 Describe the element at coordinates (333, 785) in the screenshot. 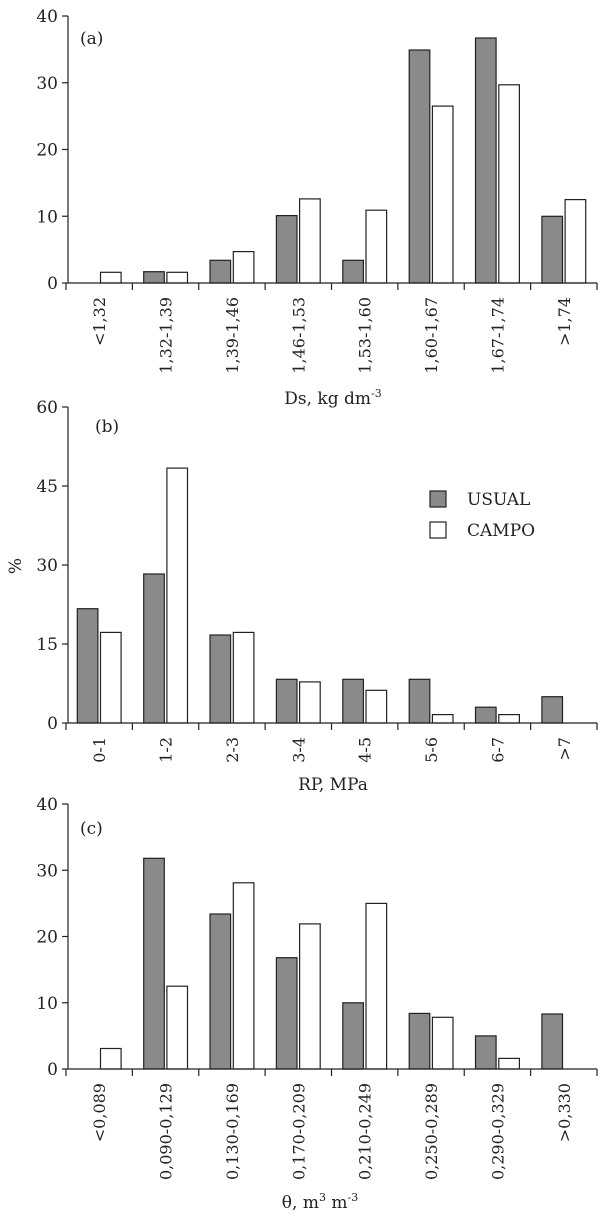

I see `panel-b-x-axis-title: RP, MPa` at that location.